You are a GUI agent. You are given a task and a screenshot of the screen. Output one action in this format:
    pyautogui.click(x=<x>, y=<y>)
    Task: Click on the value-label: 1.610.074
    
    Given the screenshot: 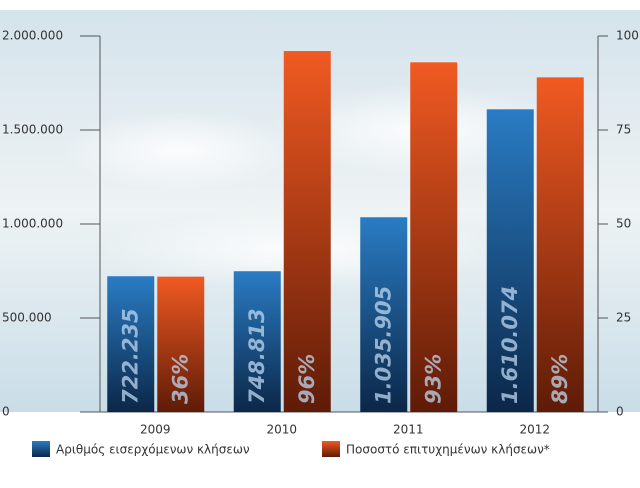 What is the action you would take?
    pyautogui.click(x=510, y=345)
    